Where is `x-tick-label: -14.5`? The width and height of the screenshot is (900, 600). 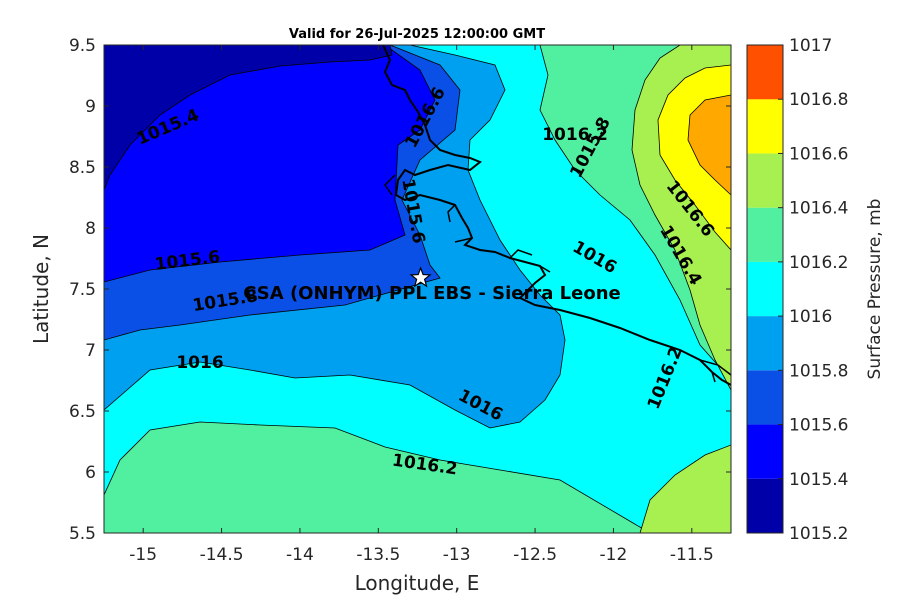 x-tick-label: -14.5 is located at coordinates (222, 555).